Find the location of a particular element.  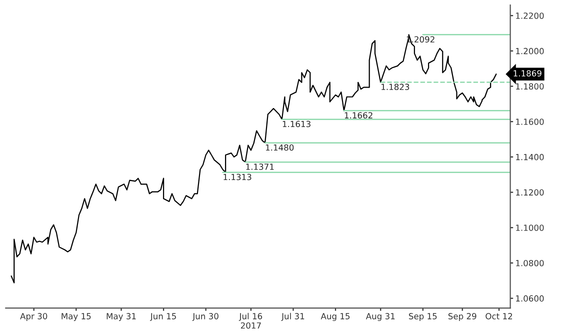

x-tick-label: Jul 16 2017 is located at coordinates (250, 320).